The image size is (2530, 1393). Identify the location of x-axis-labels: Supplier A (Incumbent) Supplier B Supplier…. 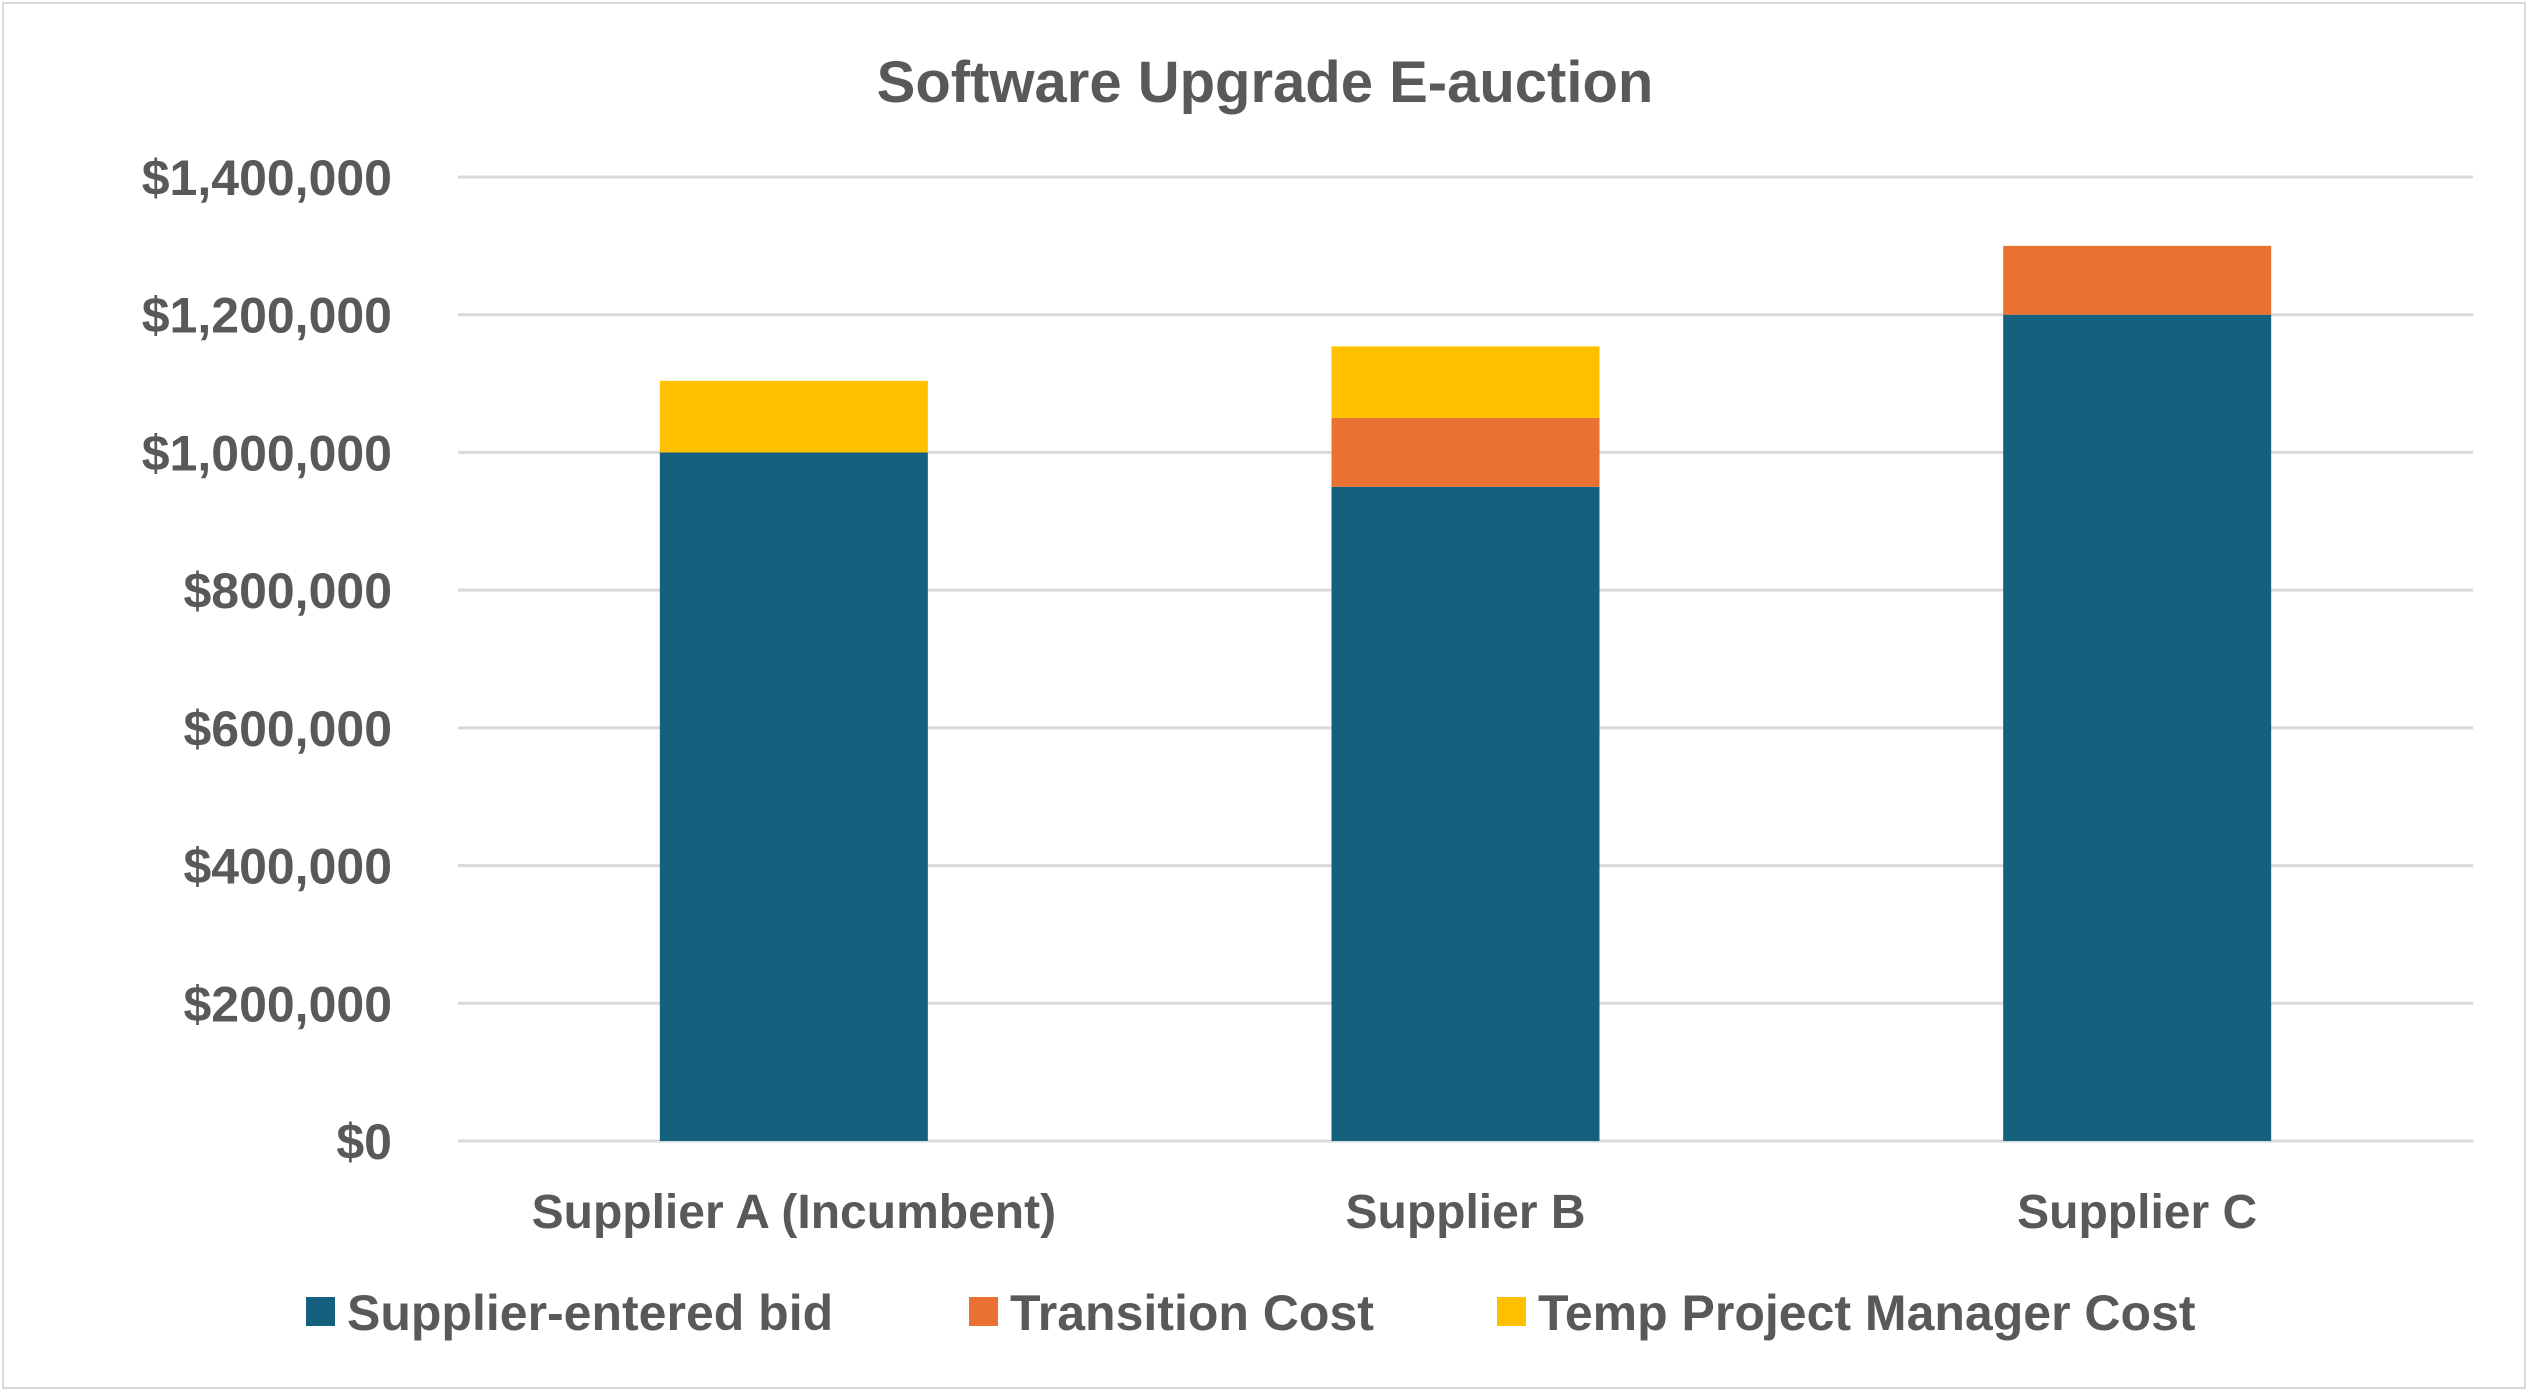
(1395, 1212).